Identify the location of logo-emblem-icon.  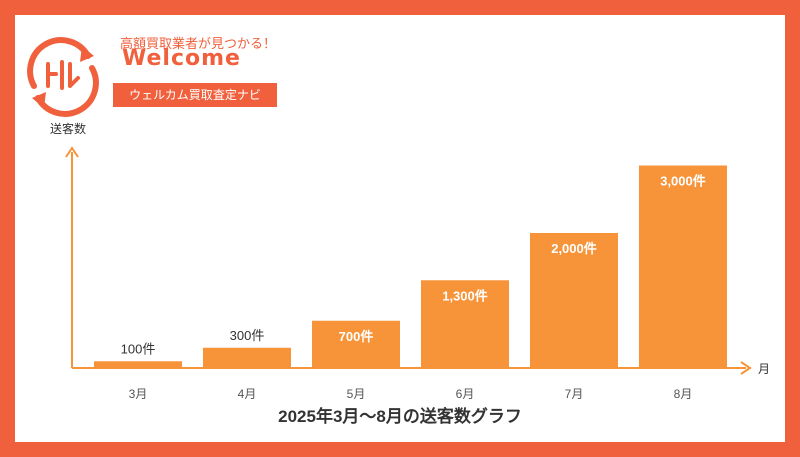
(63, 77).